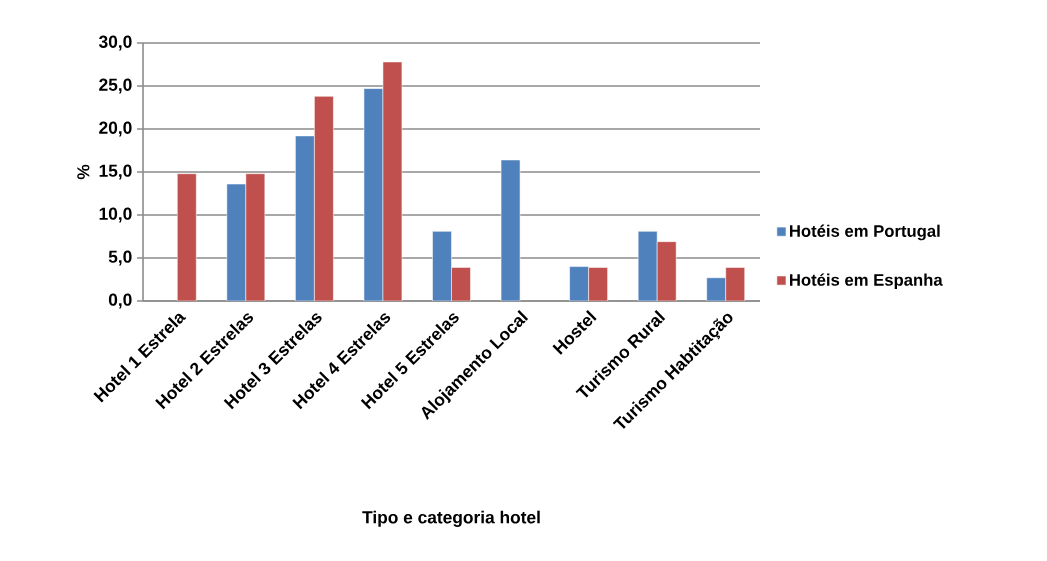 The width and height of the screenshot is (1047, 561). I want to click on y-tick-label: 20,0, so click(115, 129).